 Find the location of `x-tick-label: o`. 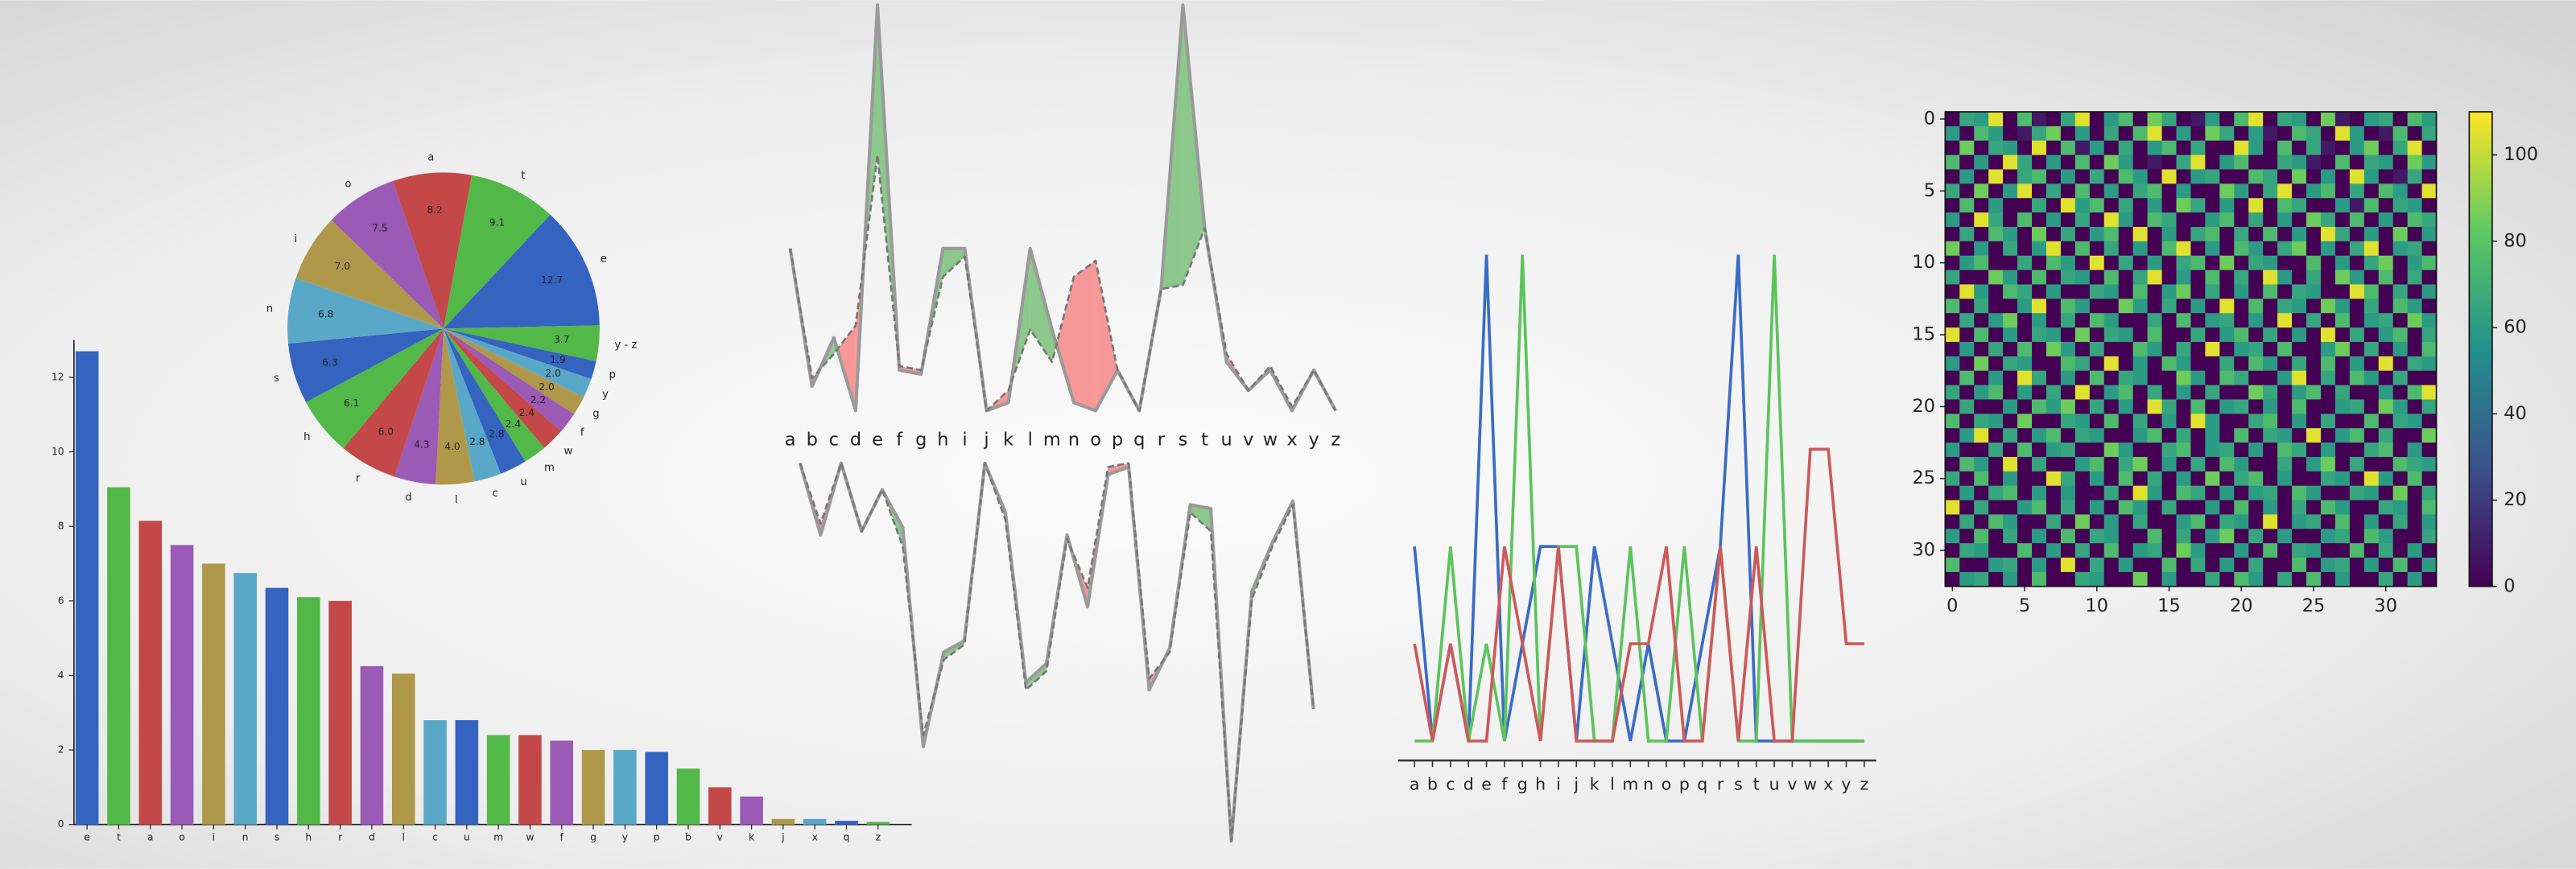

x-tick-label: o is located at coordinates (182, 837).